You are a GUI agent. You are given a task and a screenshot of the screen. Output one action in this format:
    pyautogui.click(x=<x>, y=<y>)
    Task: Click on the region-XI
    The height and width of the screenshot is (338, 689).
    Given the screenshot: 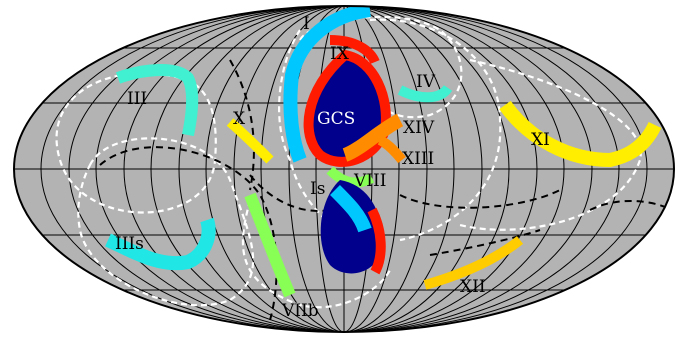 What is the action you would take?
    pyautogui.click(x=580, y=134)
    